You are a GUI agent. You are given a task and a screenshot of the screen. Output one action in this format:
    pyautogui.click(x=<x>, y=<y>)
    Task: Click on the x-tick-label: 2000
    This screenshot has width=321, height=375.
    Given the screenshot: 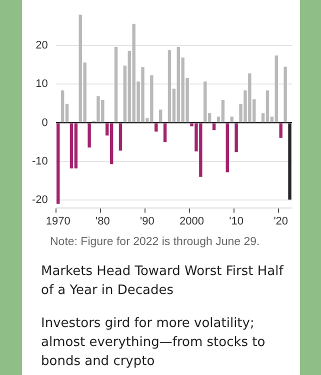 What is the action you would take?
    pyautogui.click(x=192, y=221)
    